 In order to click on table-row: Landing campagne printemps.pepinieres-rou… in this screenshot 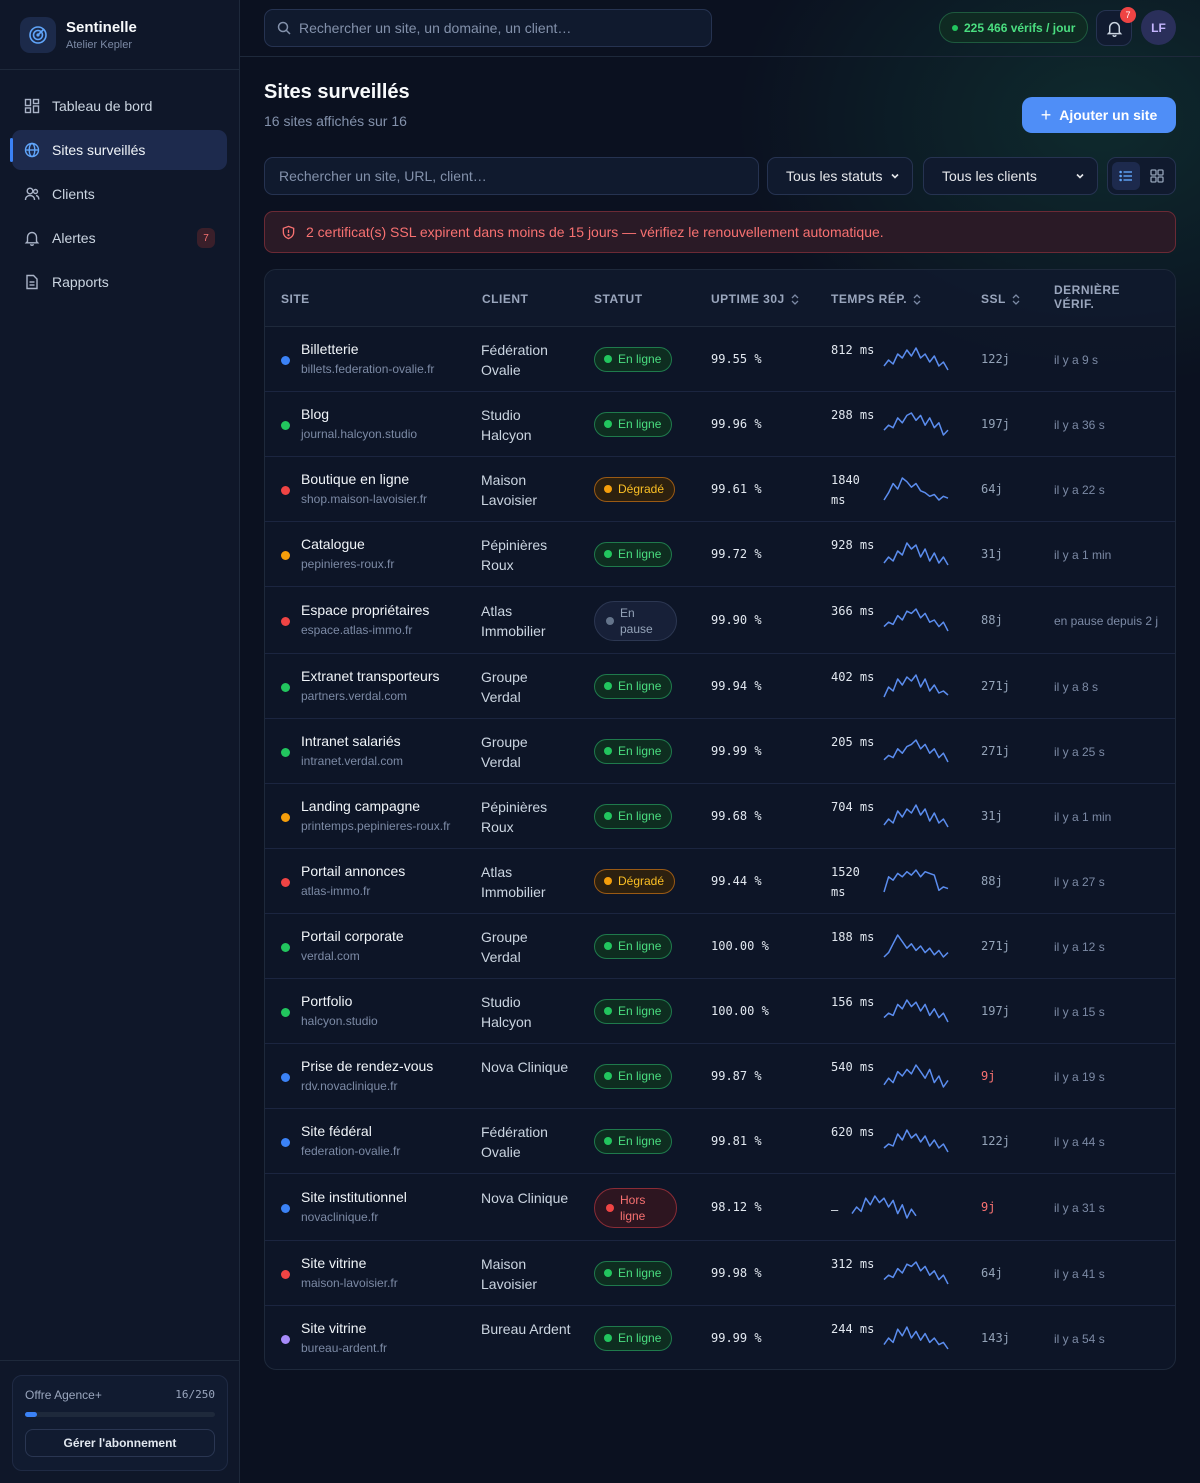, I will do `click(720, 816)`.